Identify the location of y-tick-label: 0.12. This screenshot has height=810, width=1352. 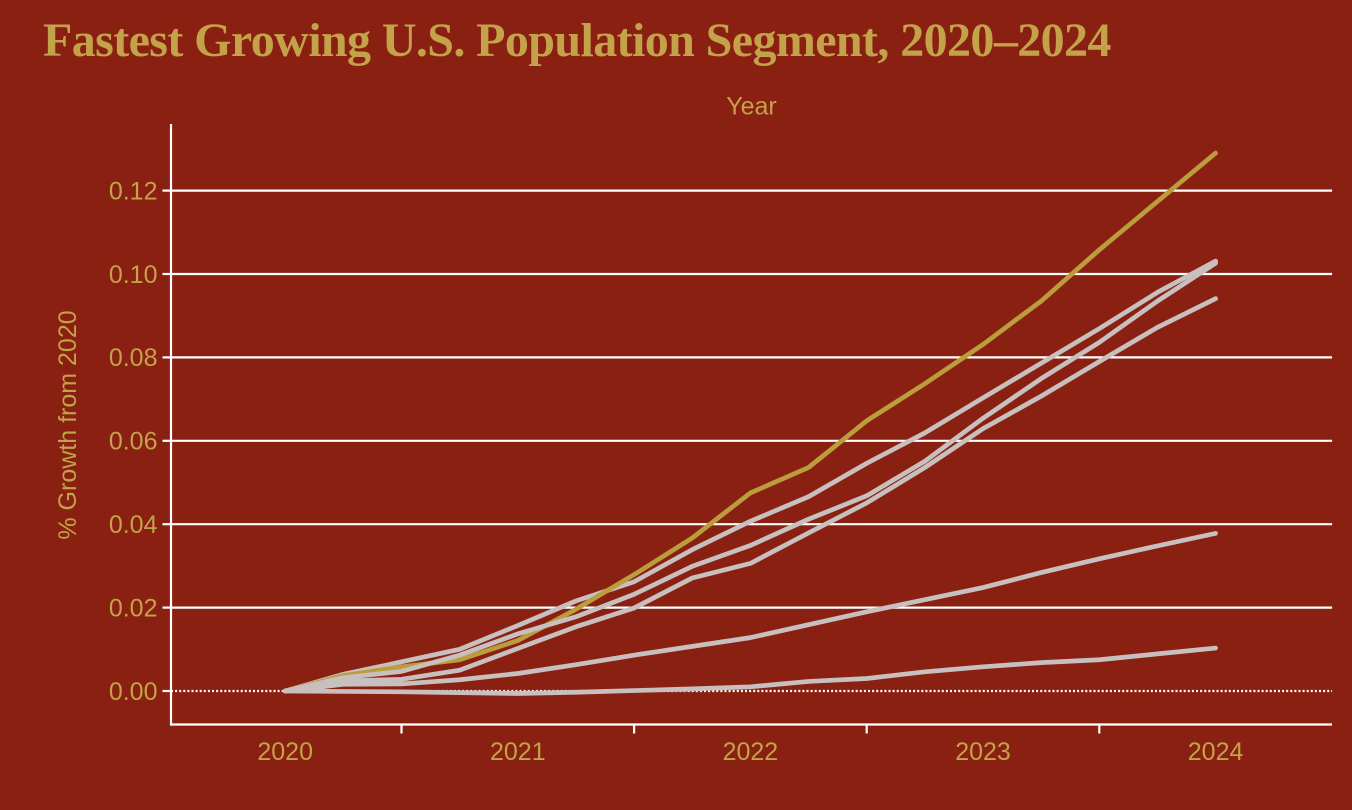
(133, 191).